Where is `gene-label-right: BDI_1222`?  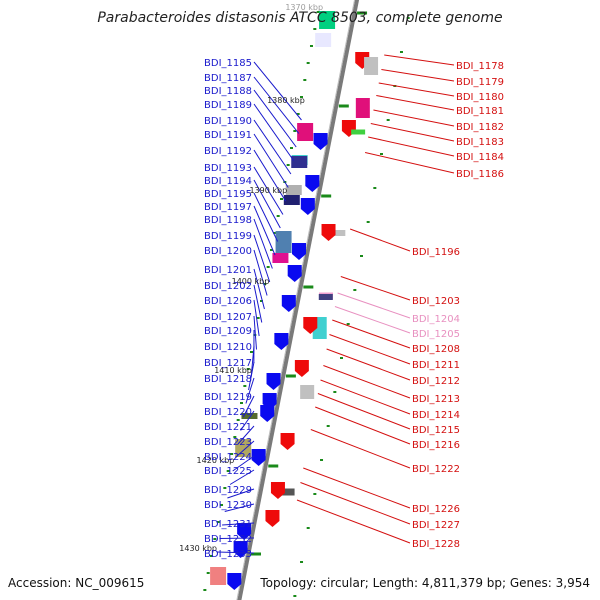 gene-label-right: BDI_1222 is located at coordinates (436, 469).